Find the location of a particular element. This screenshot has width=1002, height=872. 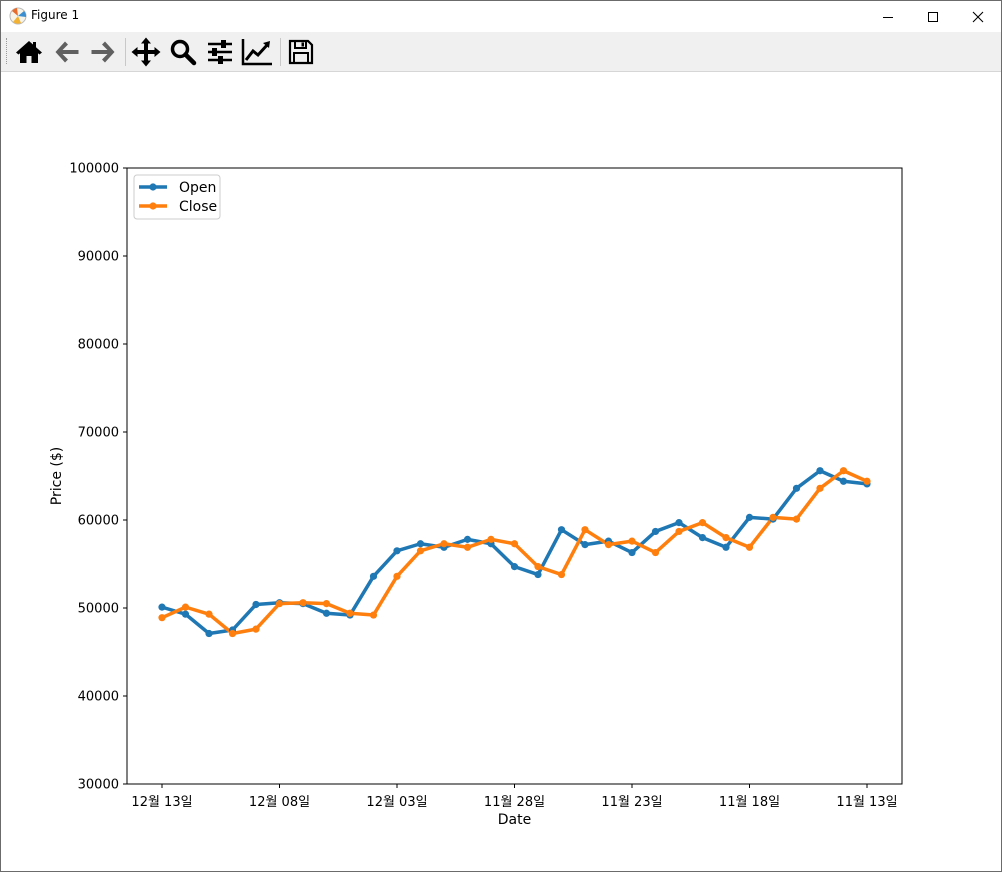

legend-marker-open is located at coordinates (153, 187).